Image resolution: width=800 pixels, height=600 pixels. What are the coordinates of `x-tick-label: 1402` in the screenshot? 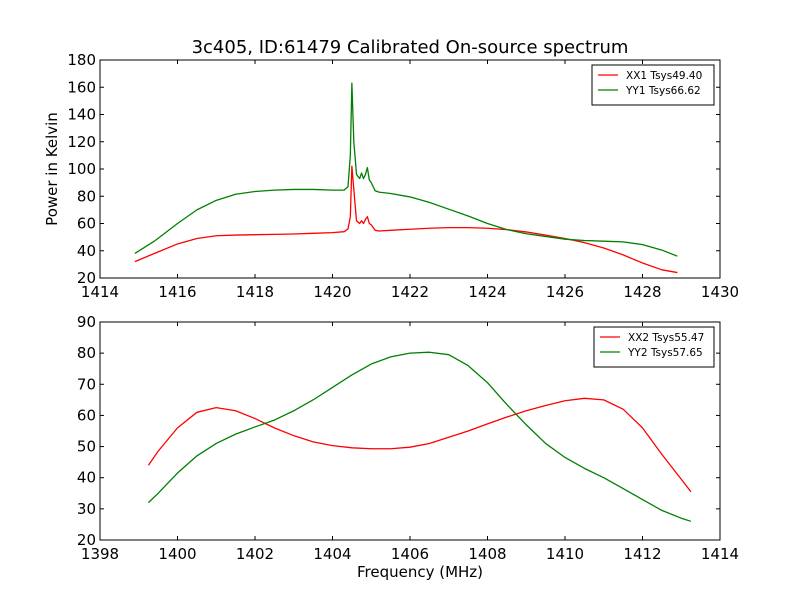 It's located at (255, 554).